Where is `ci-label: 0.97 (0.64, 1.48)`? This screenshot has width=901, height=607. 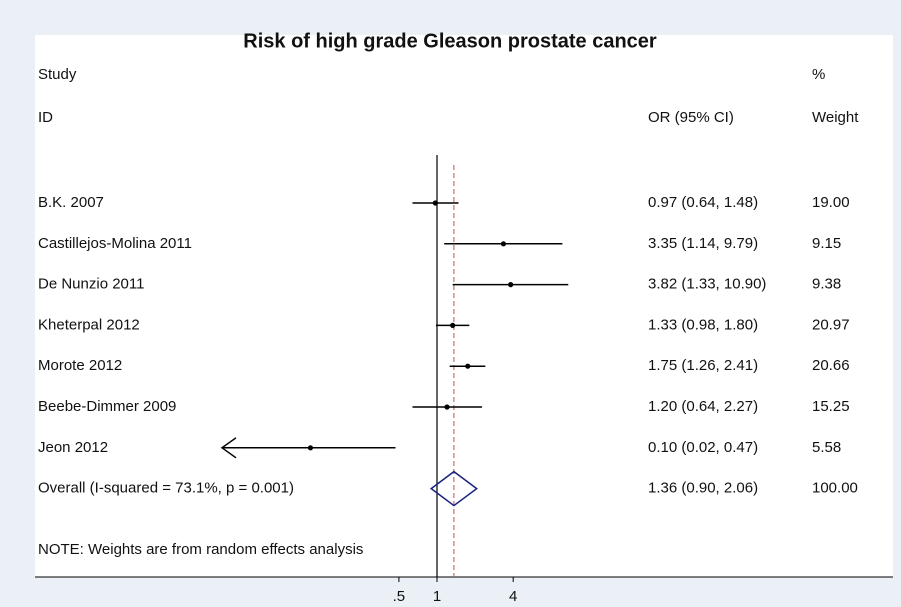 ci-label: 0.97 (0.64, 1.48) is located at coordinates (703, 202).